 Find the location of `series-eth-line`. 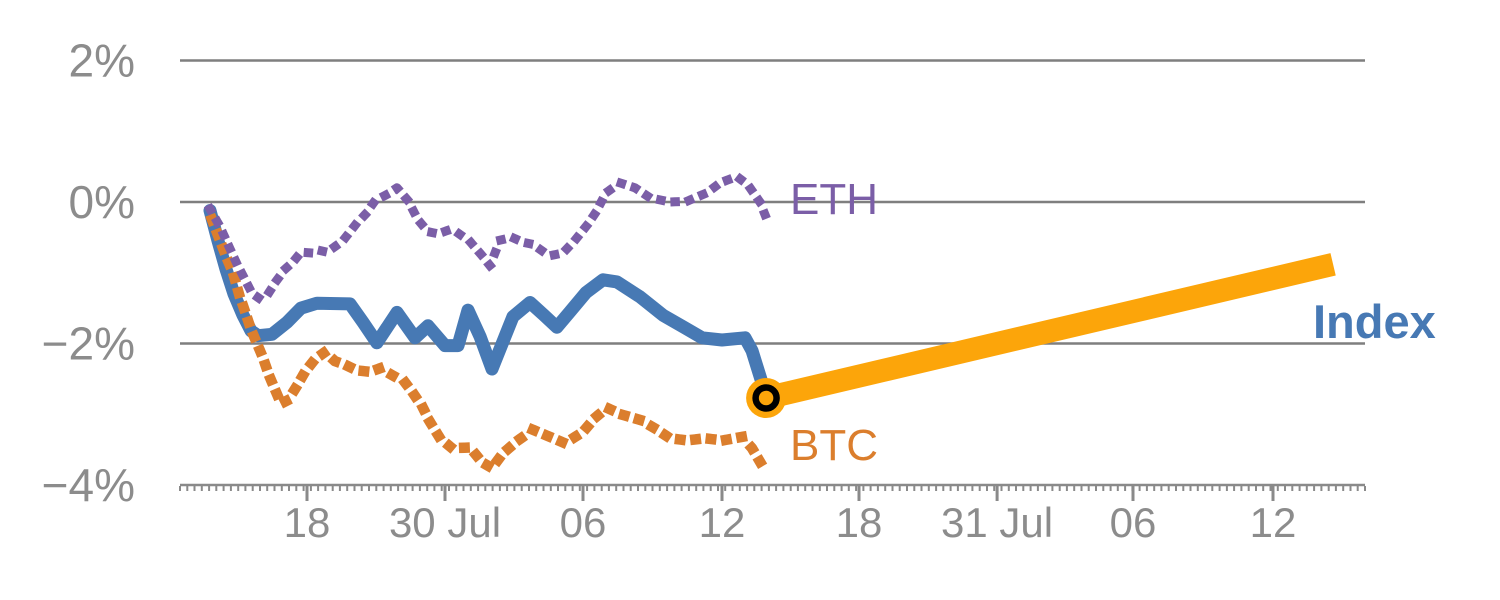

series-eth-line is located at coordinates (488, 238).